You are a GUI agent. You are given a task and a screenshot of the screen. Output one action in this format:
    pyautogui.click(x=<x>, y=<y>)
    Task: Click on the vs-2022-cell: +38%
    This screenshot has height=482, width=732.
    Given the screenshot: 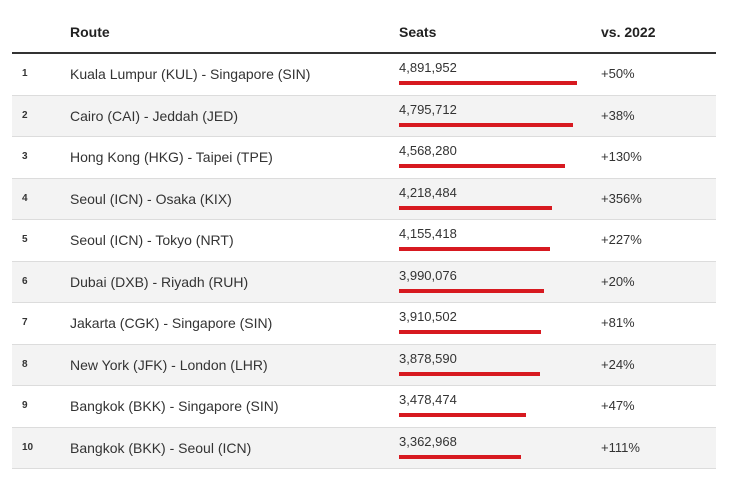 What is the action you would take?
    pyautogui.click(x=618, y=115)
    